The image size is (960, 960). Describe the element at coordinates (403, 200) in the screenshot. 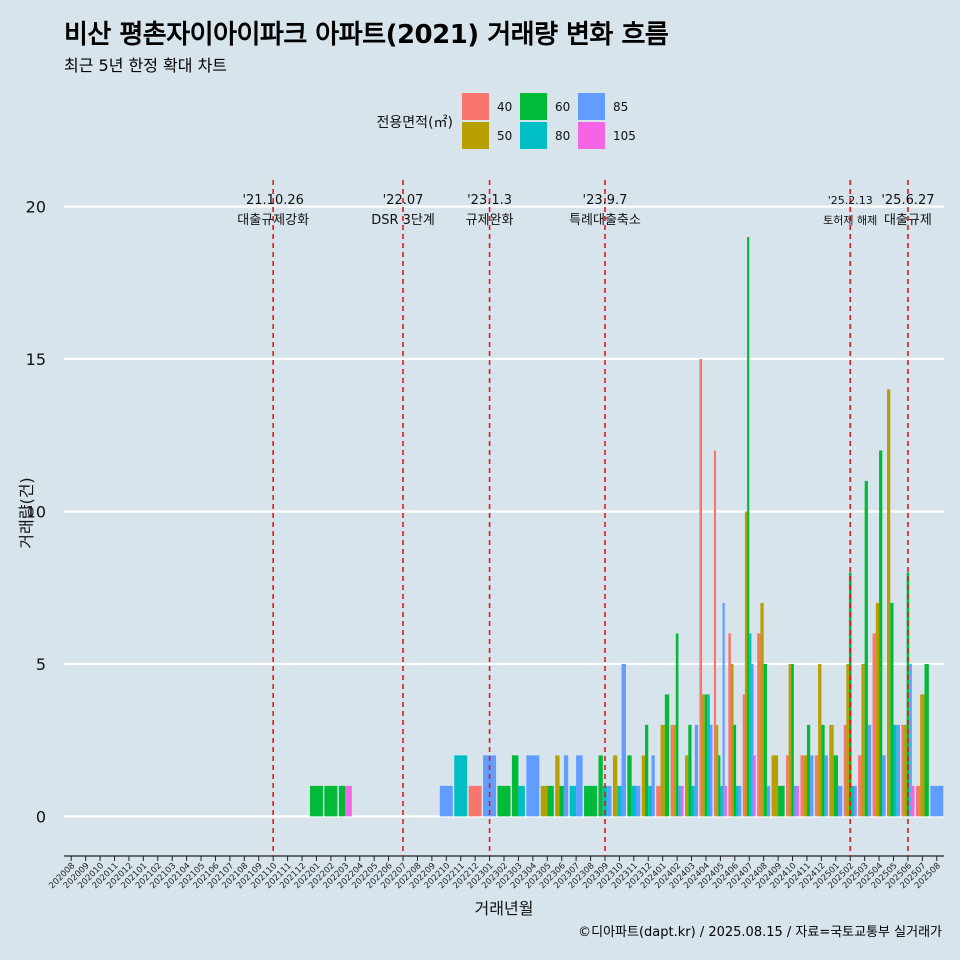

I see `event-date-label: '22.07` at that location.